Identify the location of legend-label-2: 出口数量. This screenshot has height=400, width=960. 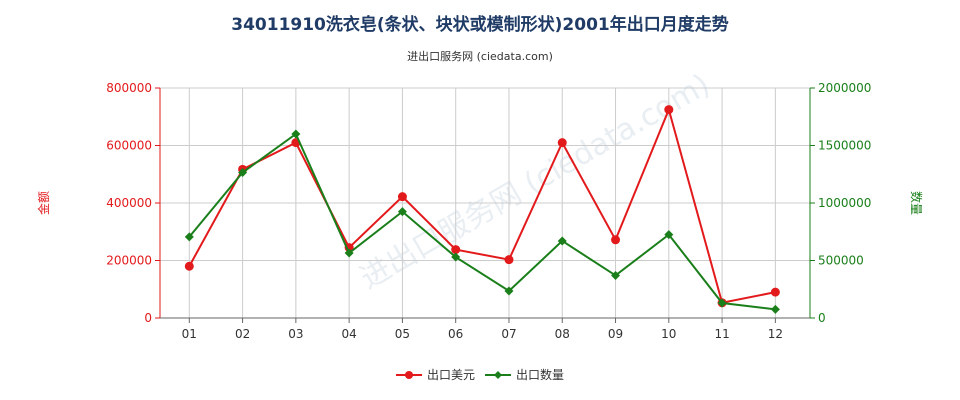
(540, 374).